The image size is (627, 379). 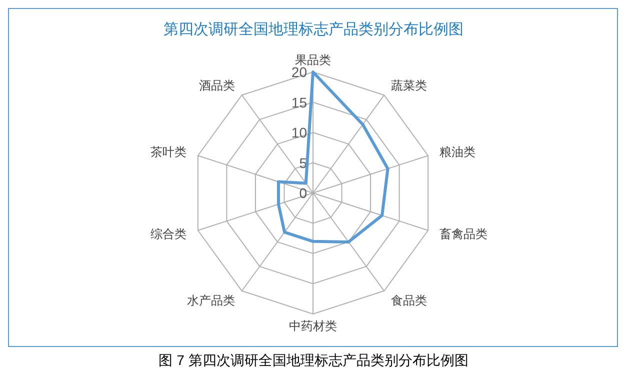 I want to click on spoke-label: 中药材类, so click(x=313, y=326).